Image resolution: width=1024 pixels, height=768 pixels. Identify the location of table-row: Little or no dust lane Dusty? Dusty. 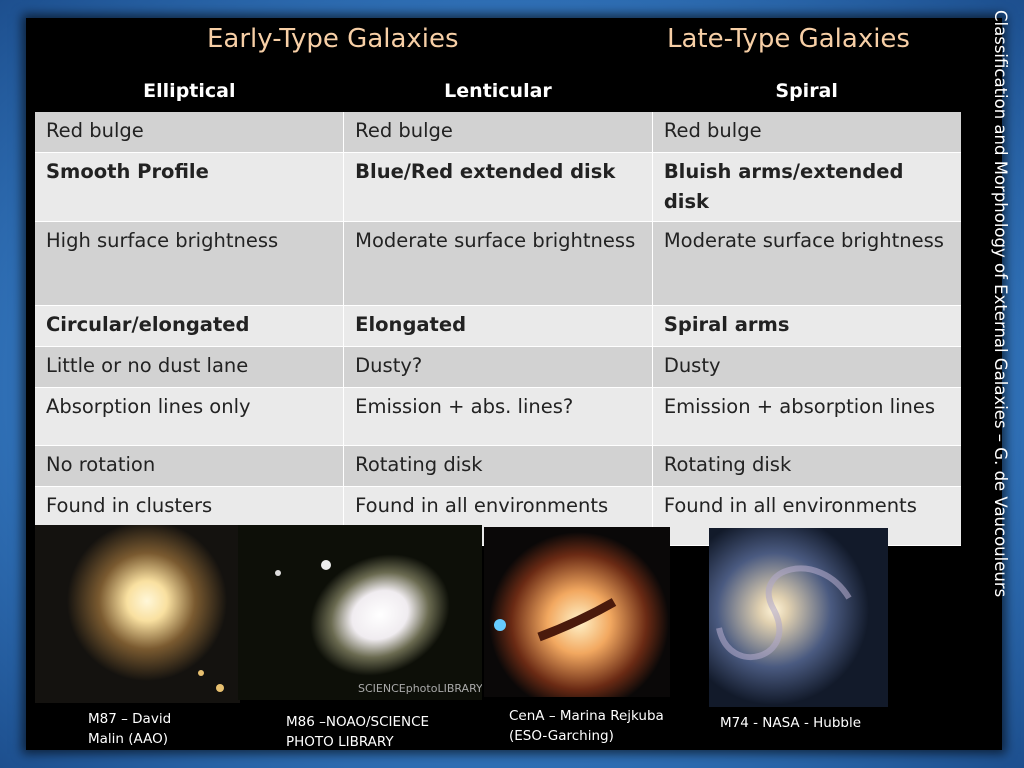
(498, 367).